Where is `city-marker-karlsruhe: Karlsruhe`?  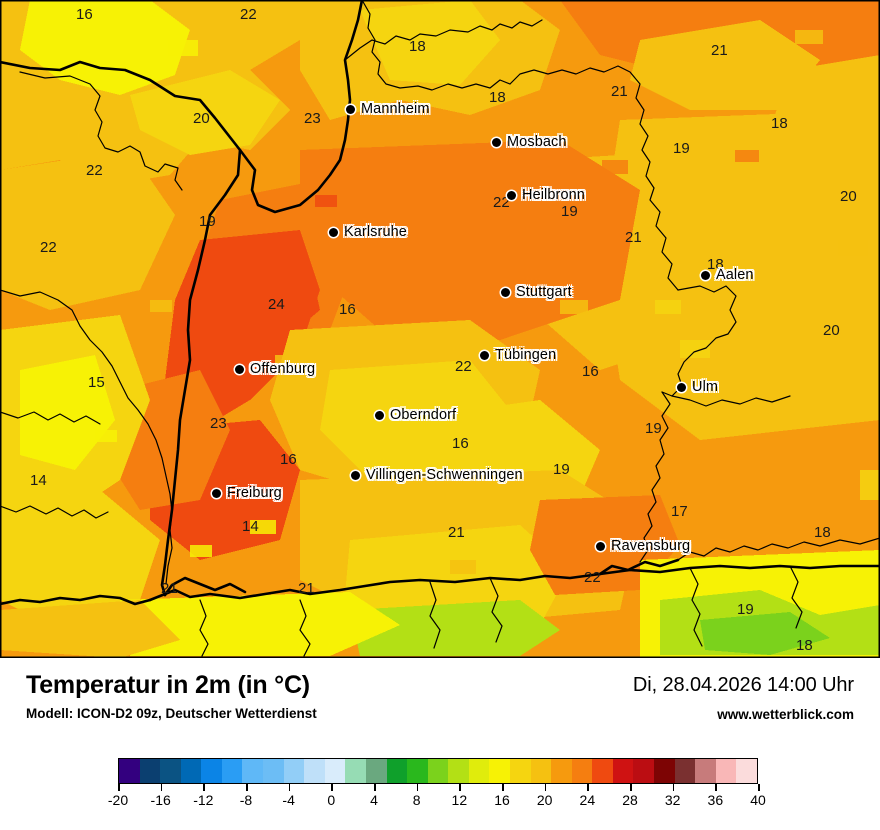 city-marker-karlsruhe: Karlsruhe is located at coordinates (368, 232).